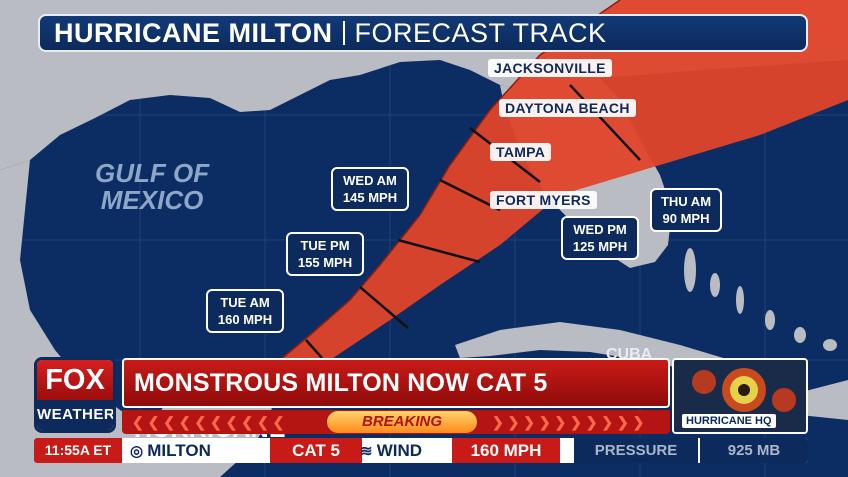 This screenshot has width=848, height=477. Describe the element at coordinates (152, 173) in the screenshot. I see `gulf-label-line: GULF OF` at that location.